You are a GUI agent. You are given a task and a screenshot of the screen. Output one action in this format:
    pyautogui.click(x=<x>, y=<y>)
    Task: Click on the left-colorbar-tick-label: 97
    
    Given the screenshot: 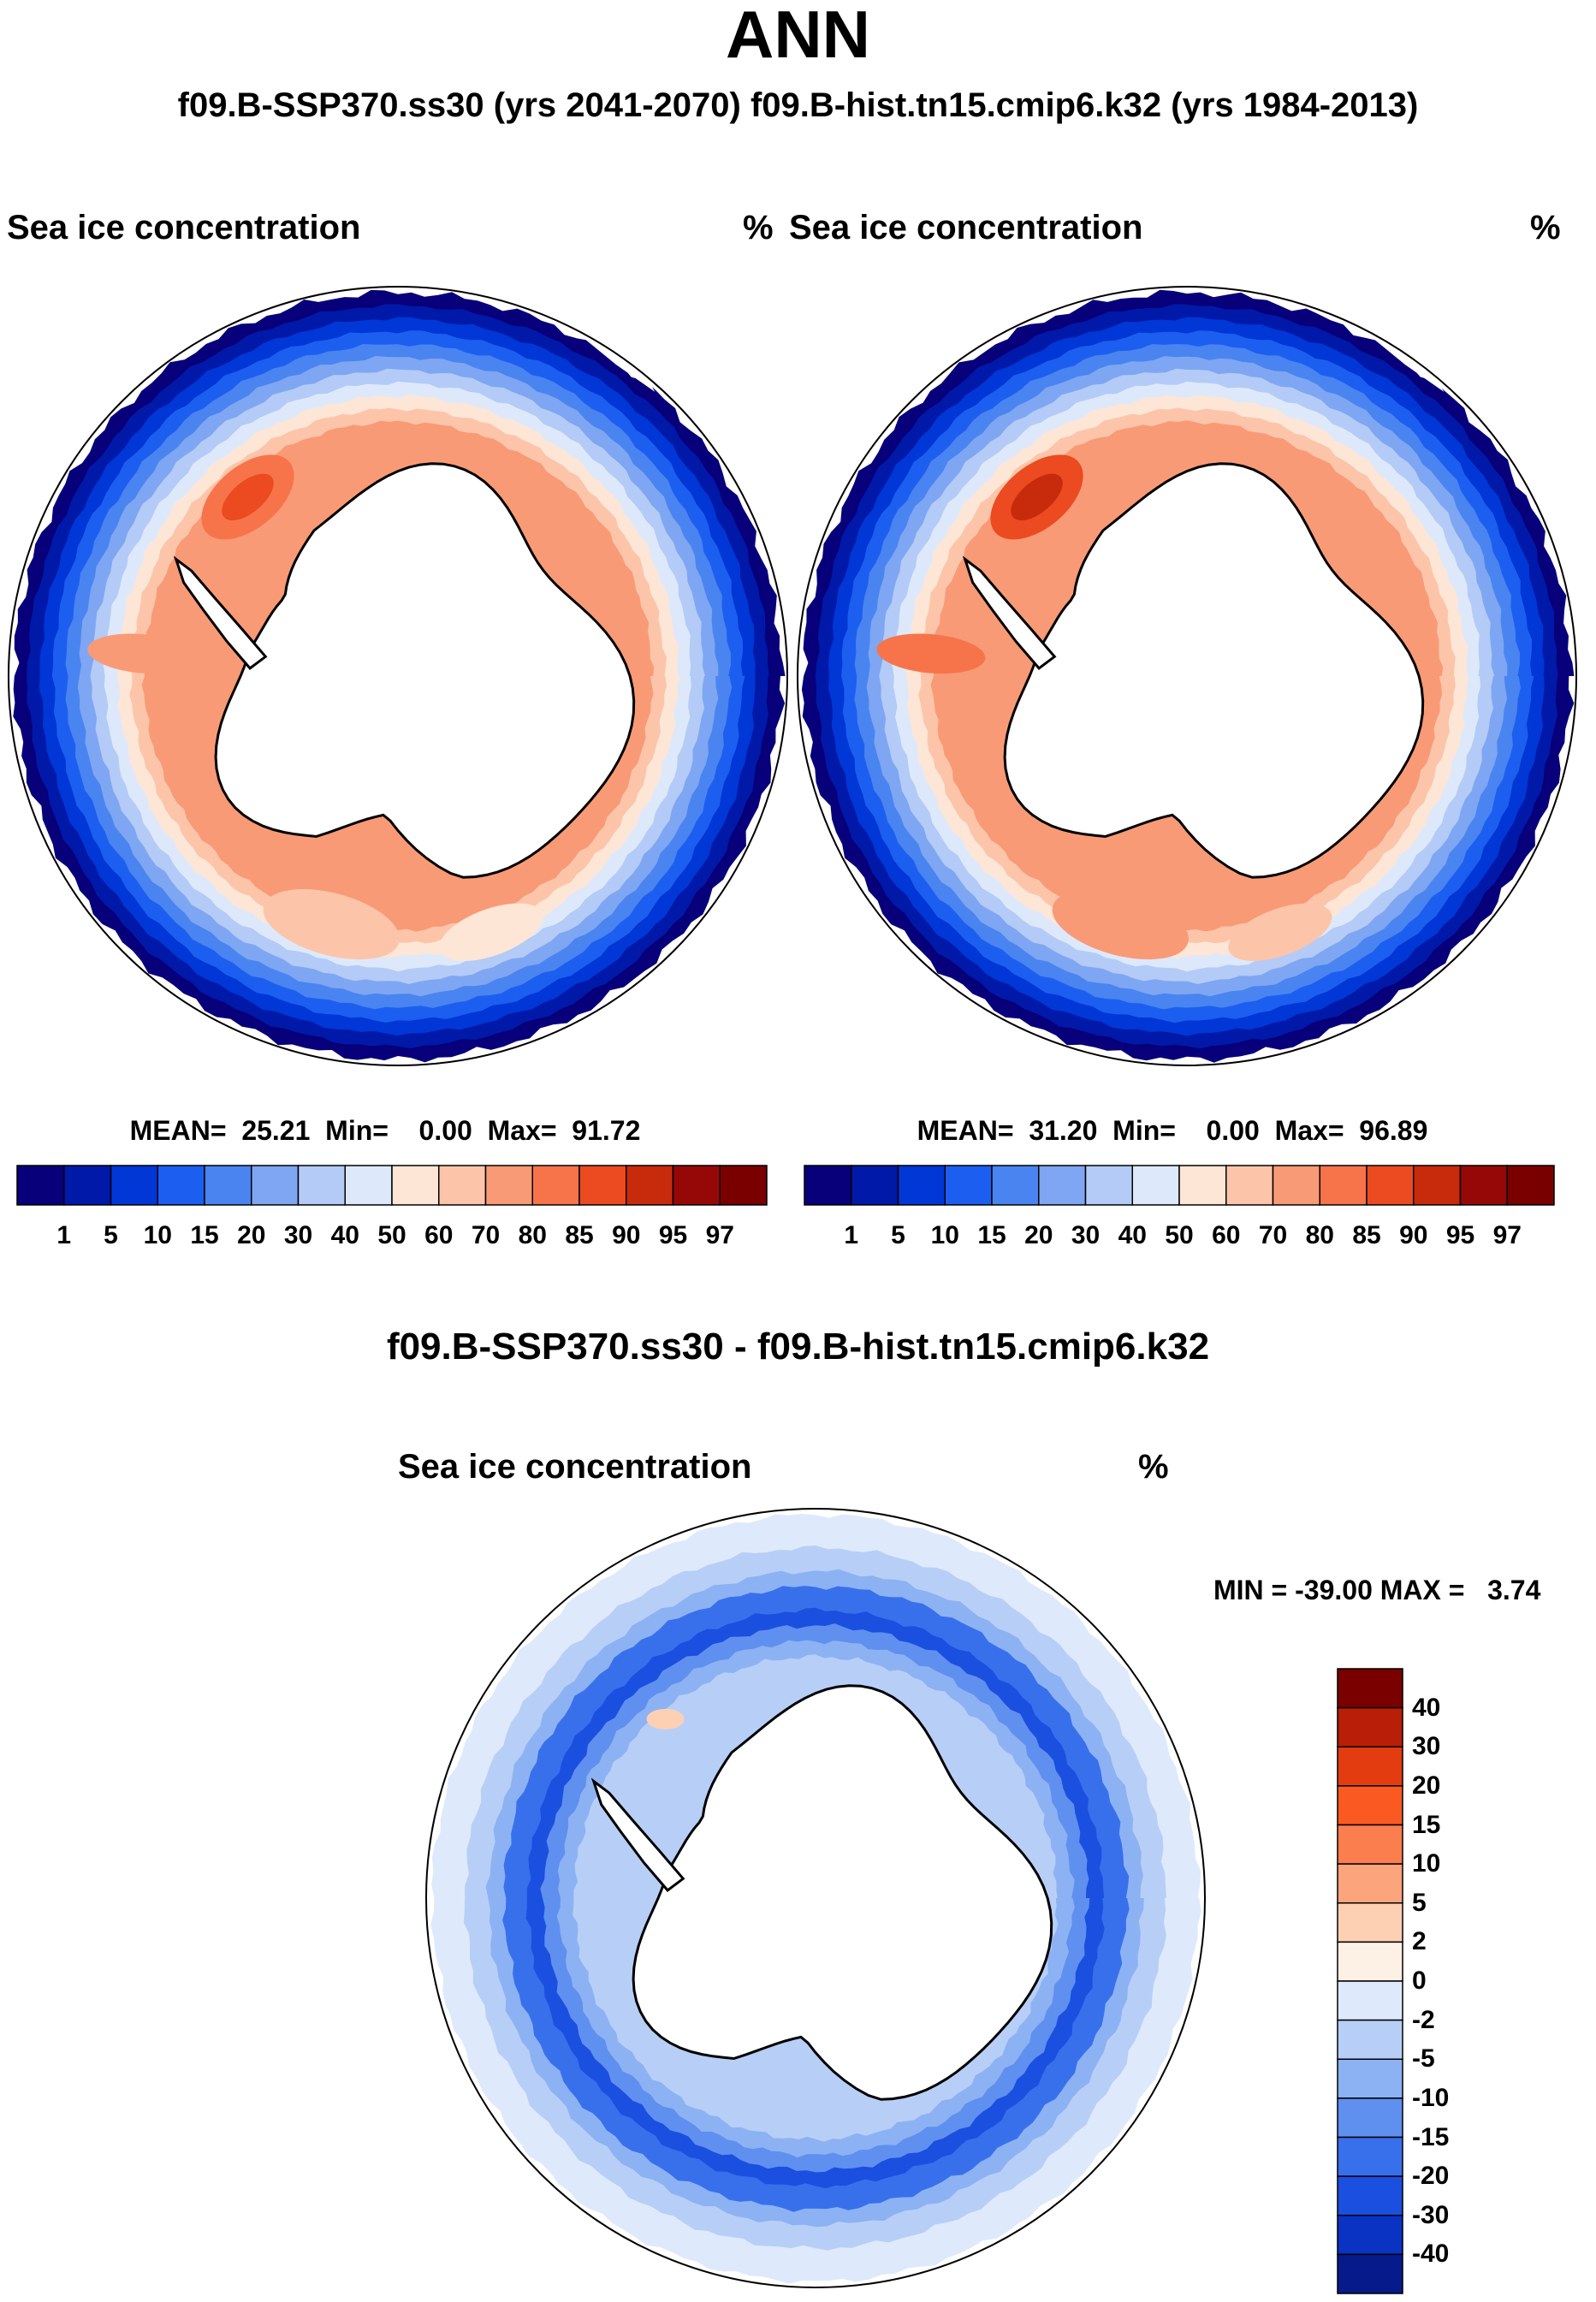 What is the action you would take?
    pyautogui.click(x=719, y=1235)
    